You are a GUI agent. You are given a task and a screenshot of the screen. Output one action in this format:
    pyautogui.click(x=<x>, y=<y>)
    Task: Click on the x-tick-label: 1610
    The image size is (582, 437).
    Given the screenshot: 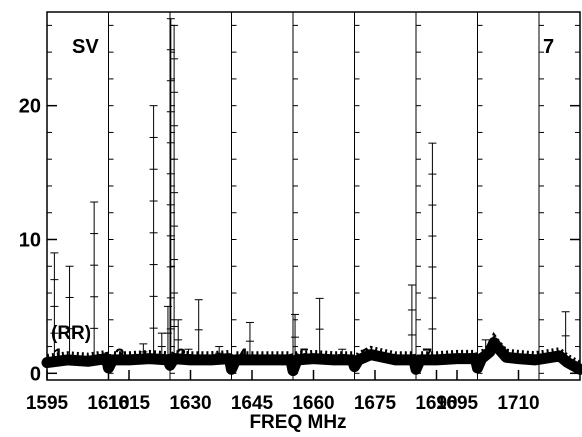 What is the action you would take?
    pyautogui.click(x=108, y=403)
    